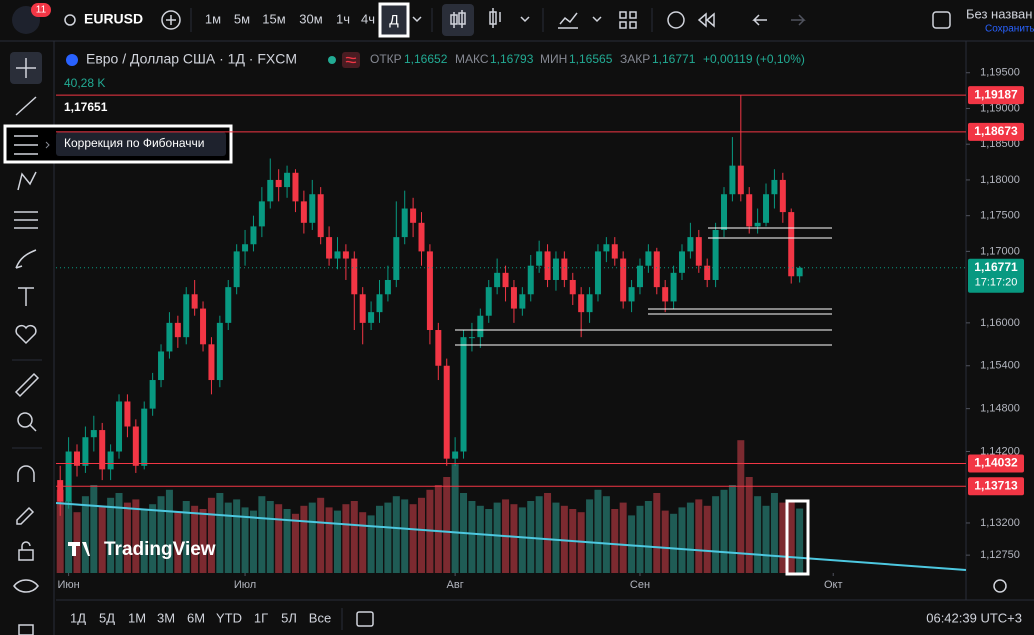 The width and height of the screenshot is (1034, 635). Describe the element at coordinates (999, 13) in the screenshot. I see `layout-name: Без назван` at that location.